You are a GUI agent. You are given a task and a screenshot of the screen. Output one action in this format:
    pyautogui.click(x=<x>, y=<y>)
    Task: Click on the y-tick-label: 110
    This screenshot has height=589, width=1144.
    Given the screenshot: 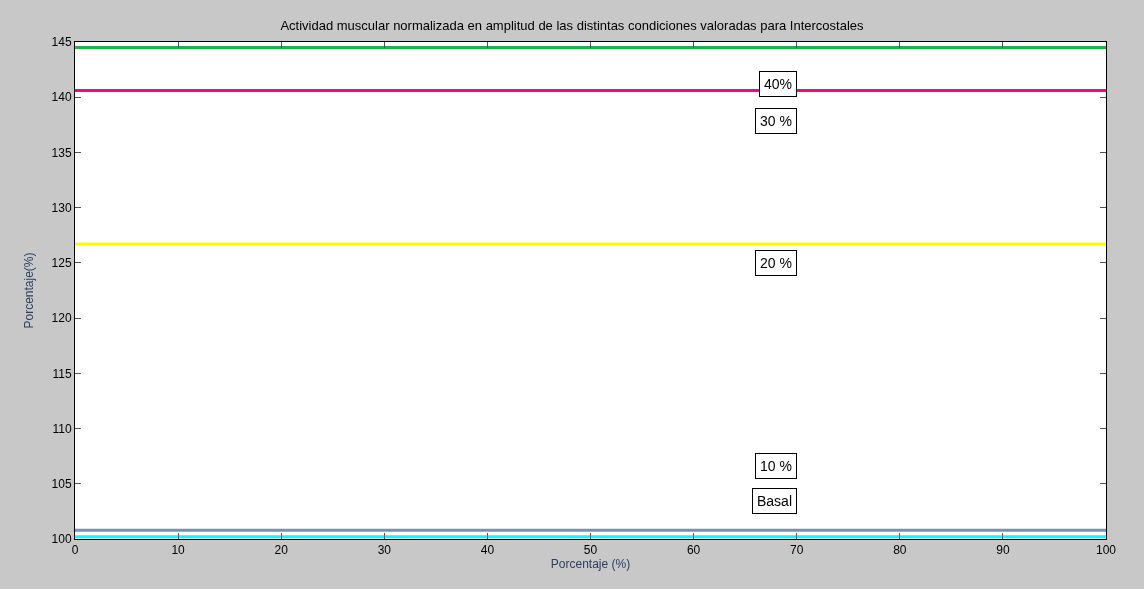 What is the action you would take?
    pyautogui.click(x=62, y=428)
    